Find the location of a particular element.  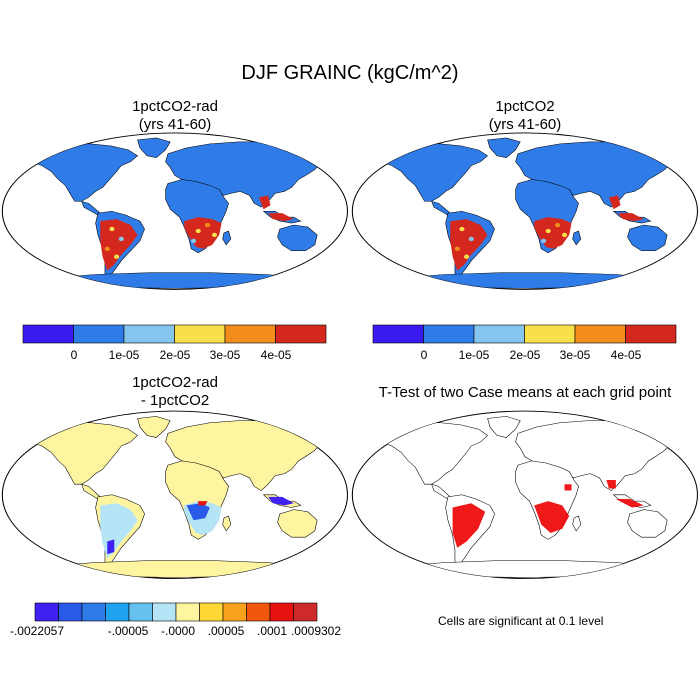

land-greenland-diff is located at coordinates (154, 427).